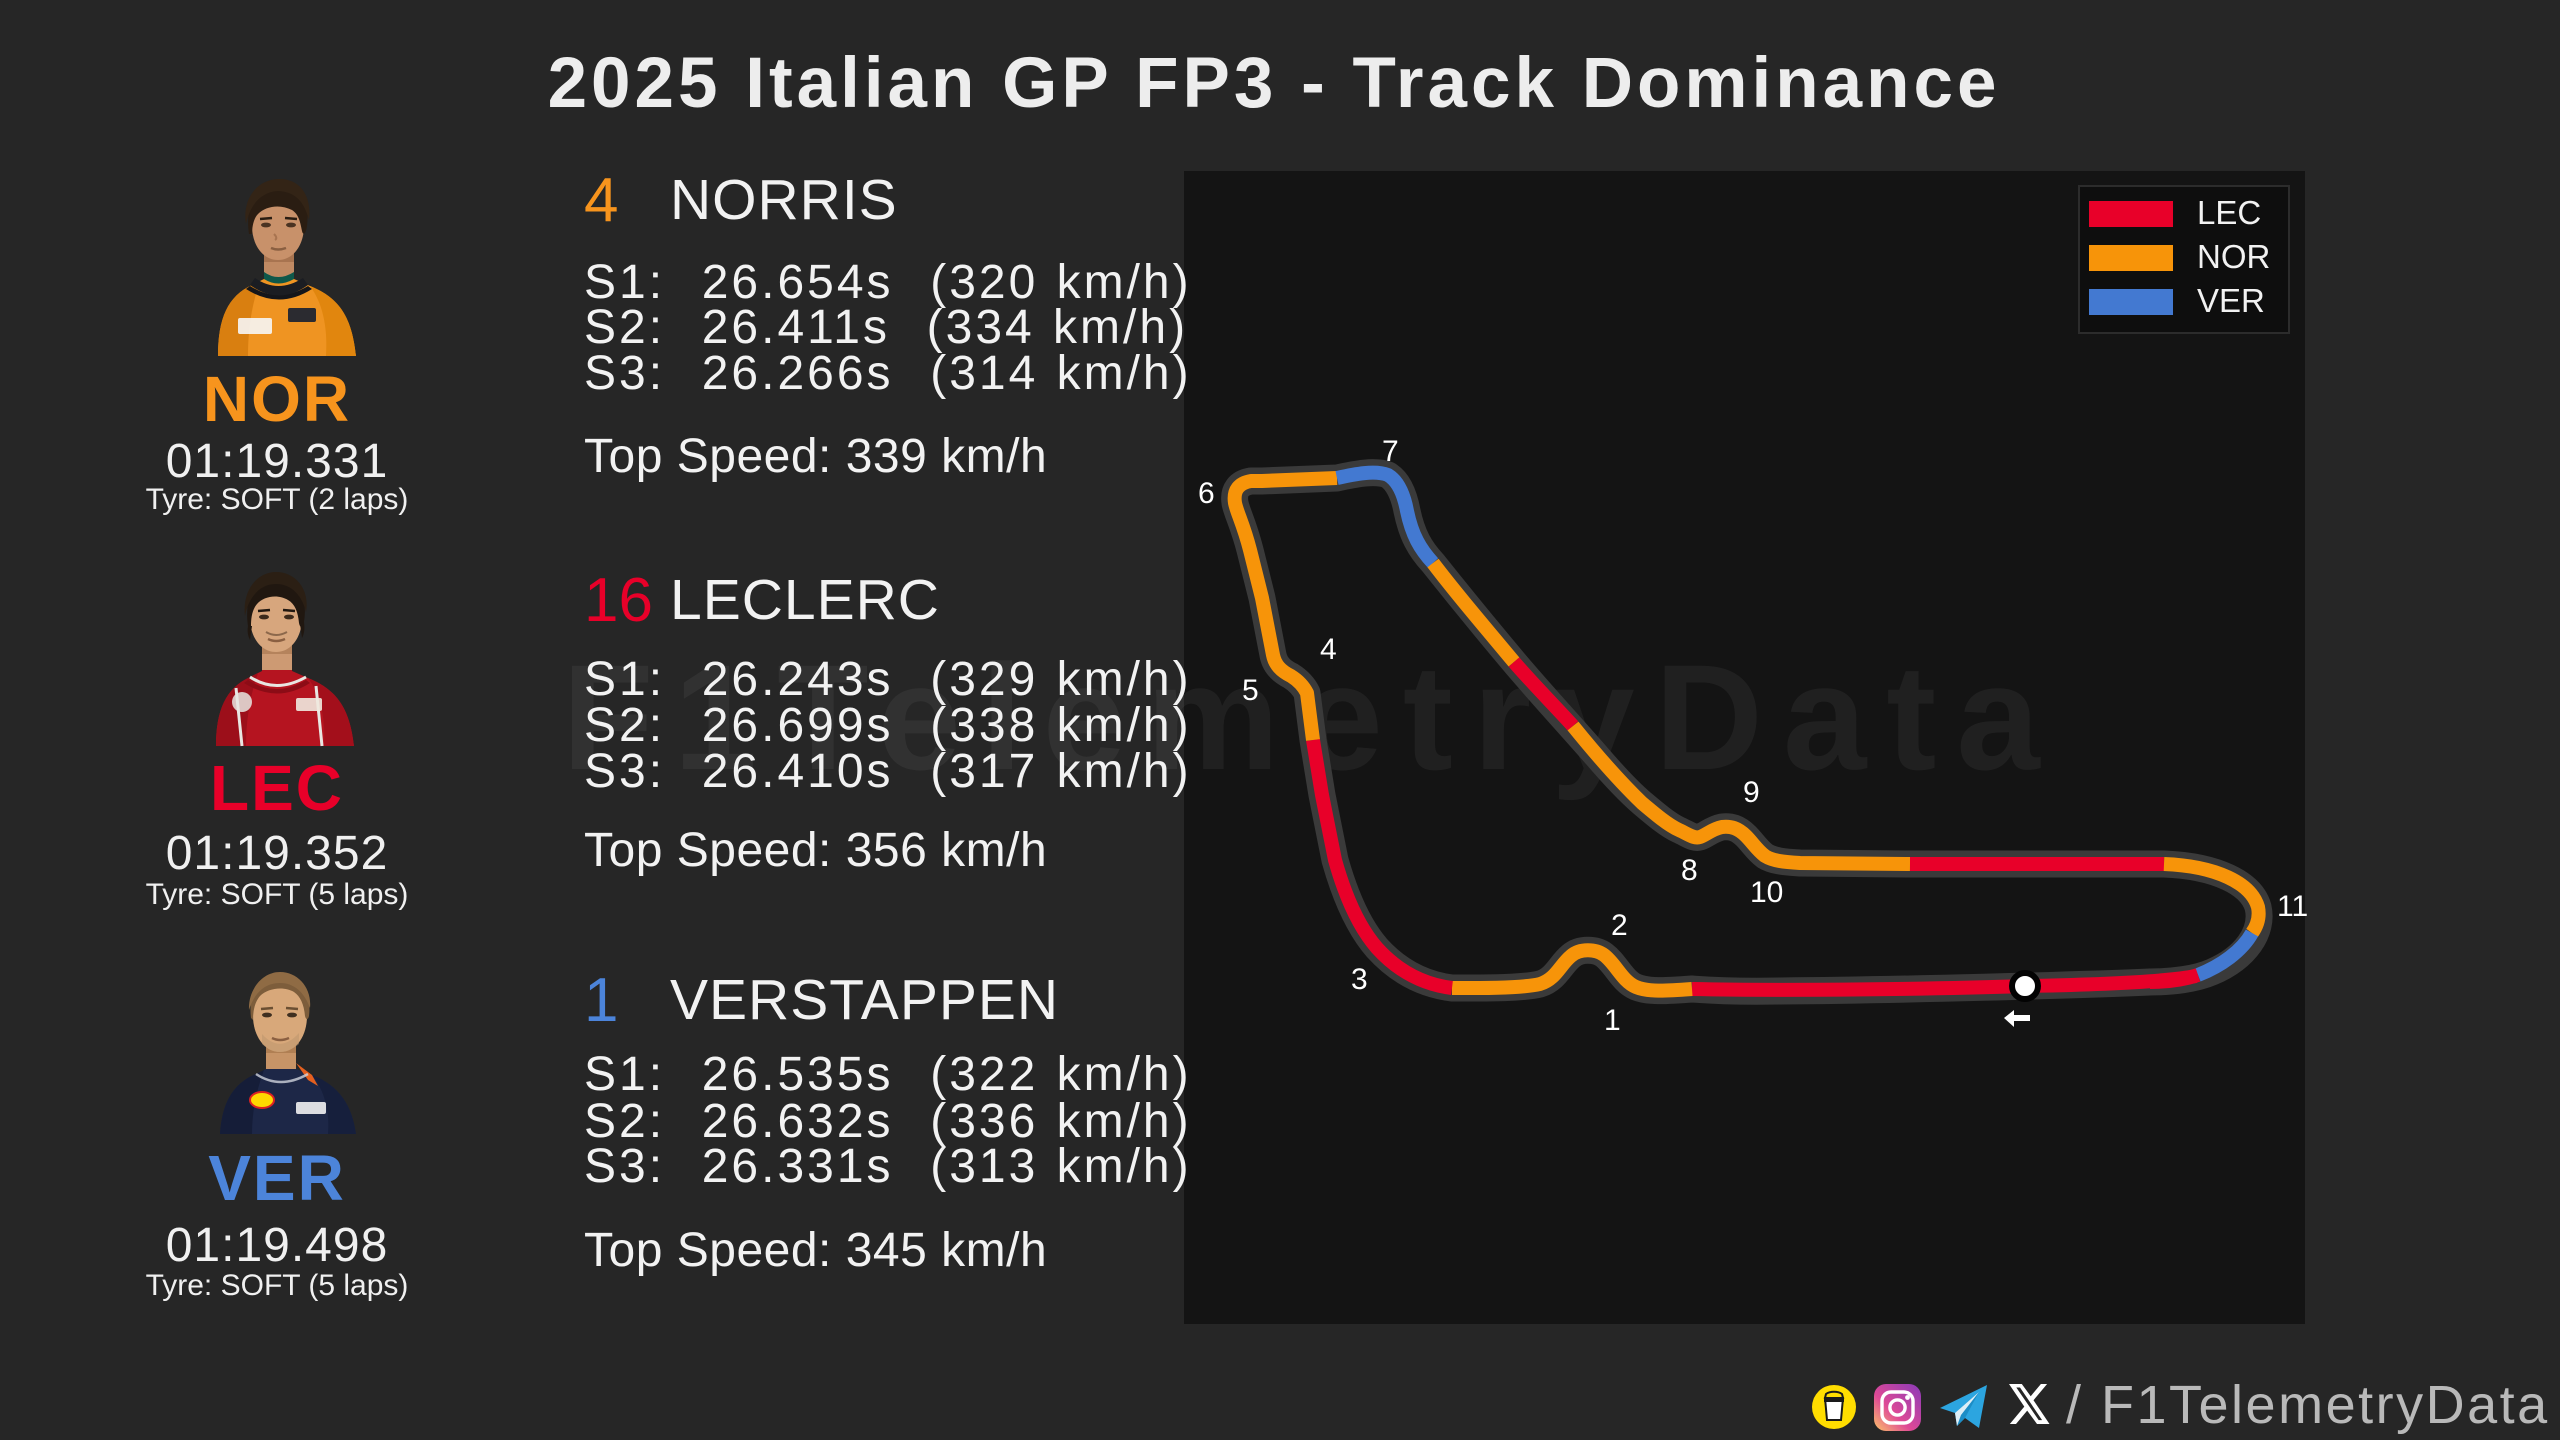  What do you see at coordinates (1619, 925) in the screenshot?
I see `svg-text: 2` at bounding box center [1619, 925].